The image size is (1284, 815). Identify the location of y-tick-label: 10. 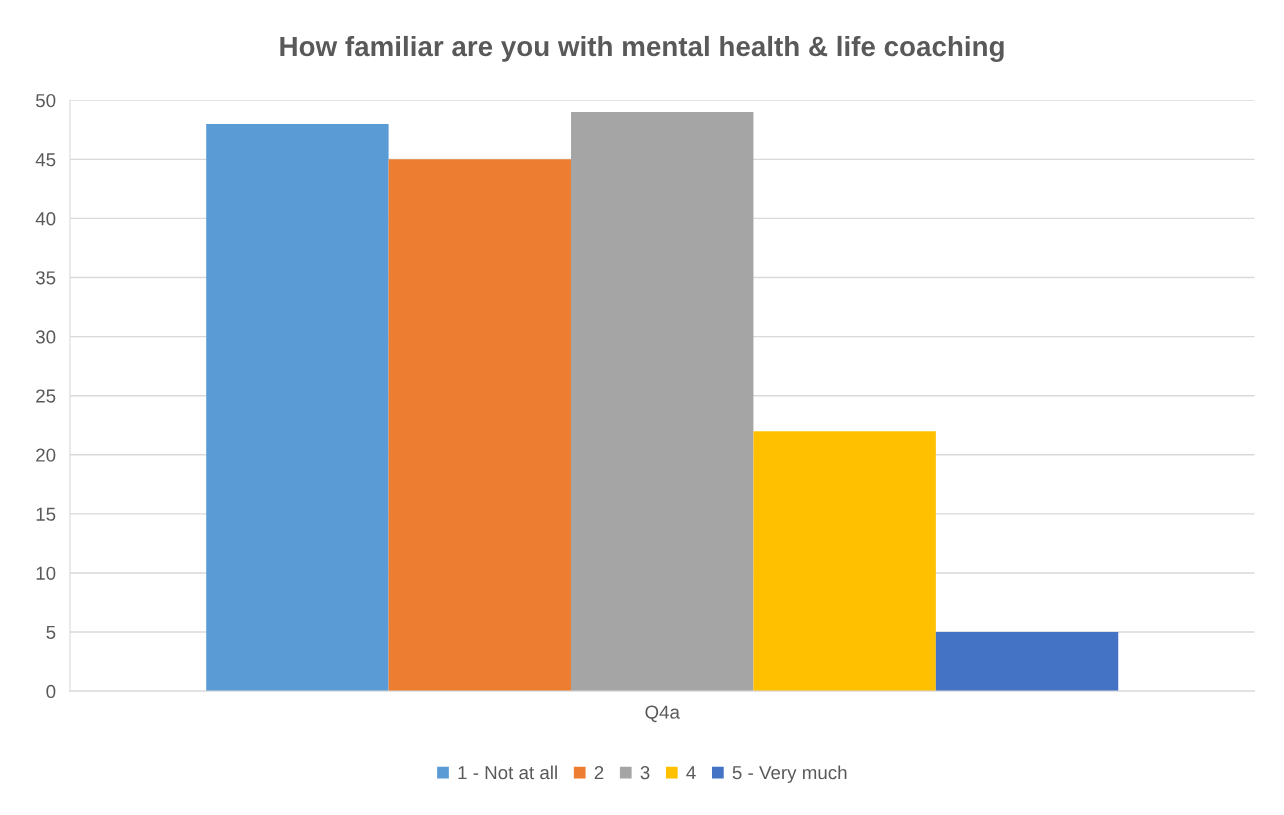
(46, 573).